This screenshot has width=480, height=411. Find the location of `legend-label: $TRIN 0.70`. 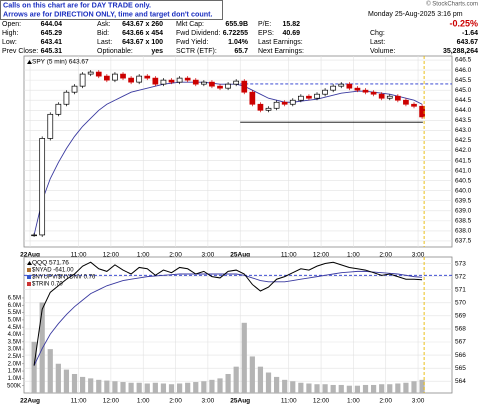

legend-label: $TRIN 0.70 is located at coordinates (47, 285).